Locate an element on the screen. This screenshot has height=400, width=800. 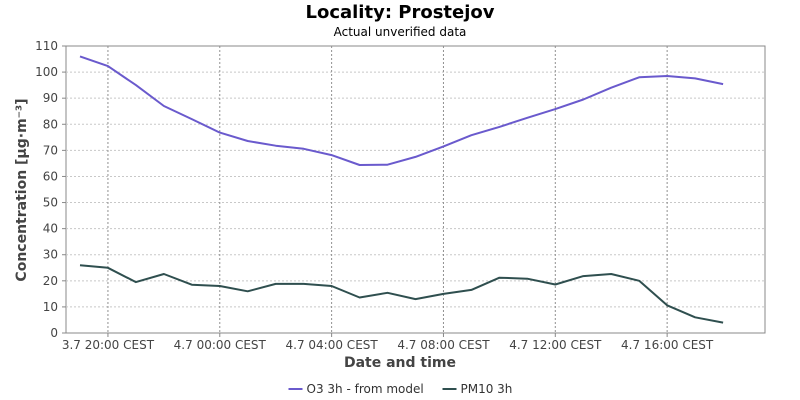
x-tick-label: 4.7 08:00 CEST is located at coordinates (443, 345).